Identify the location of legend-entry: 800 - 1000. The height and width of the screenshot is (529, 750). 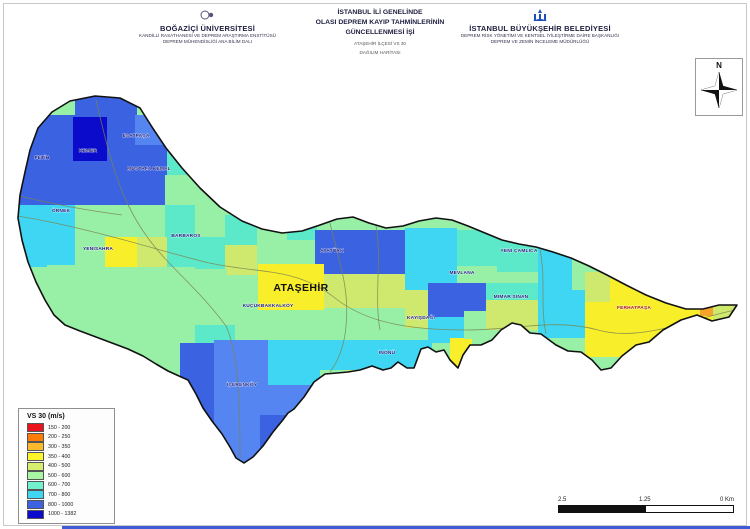
(70, 505).